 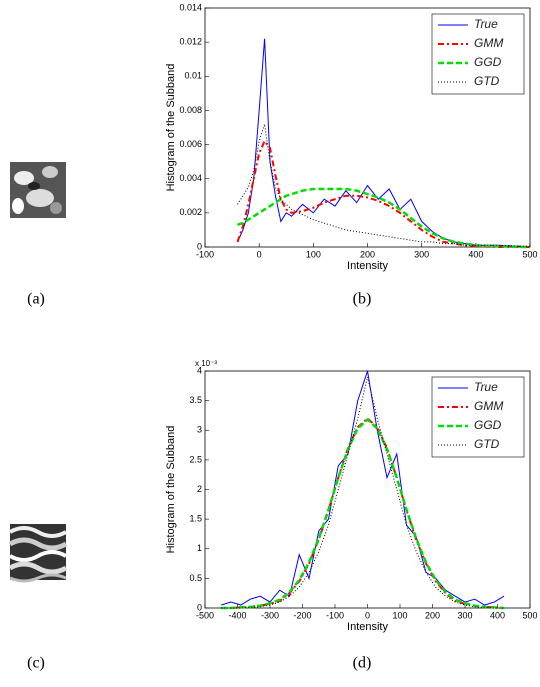 I want to click on y-tick-label: 4, so click(x=199, y=370).